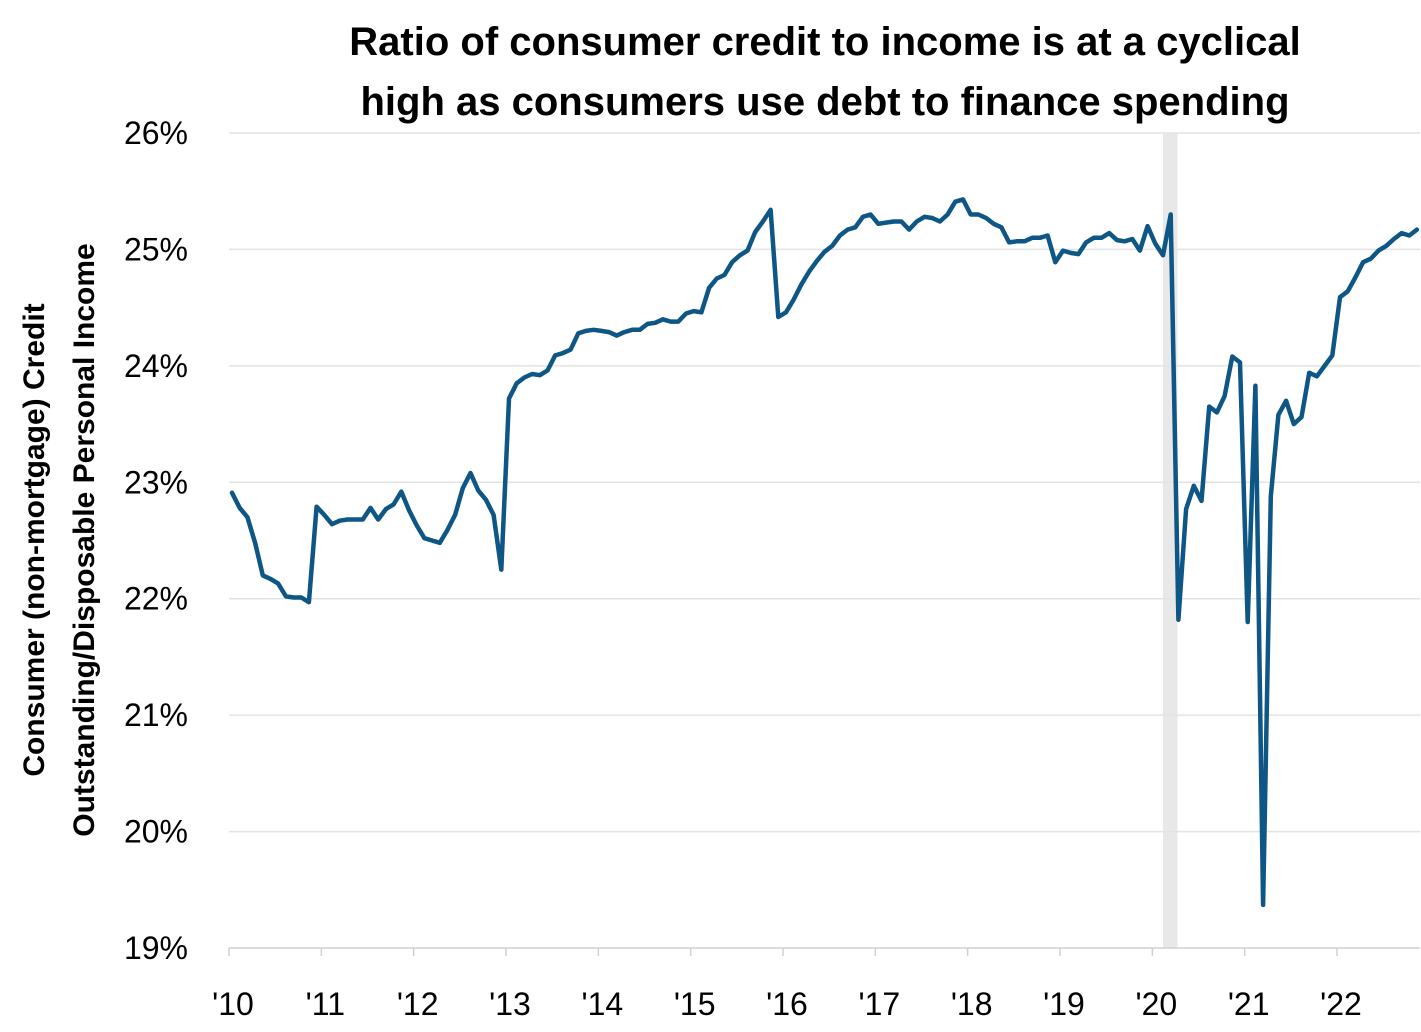  I want to click on x-tick-label: '17, so click(879, 1004).